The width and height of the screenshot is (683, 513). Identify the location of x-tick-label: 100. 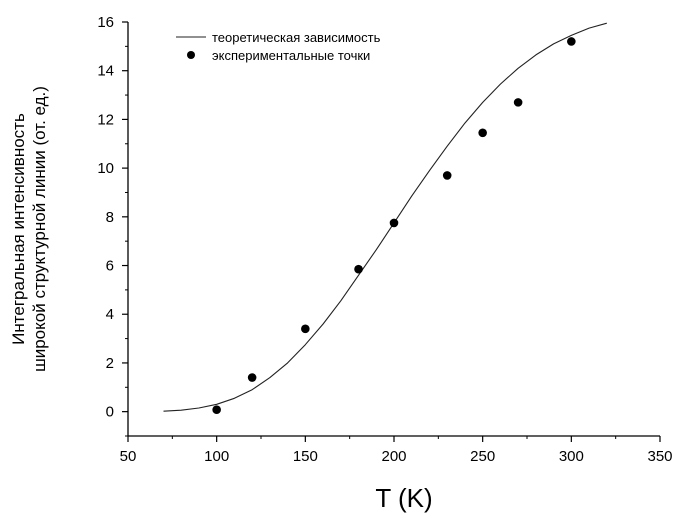
(216, 456).